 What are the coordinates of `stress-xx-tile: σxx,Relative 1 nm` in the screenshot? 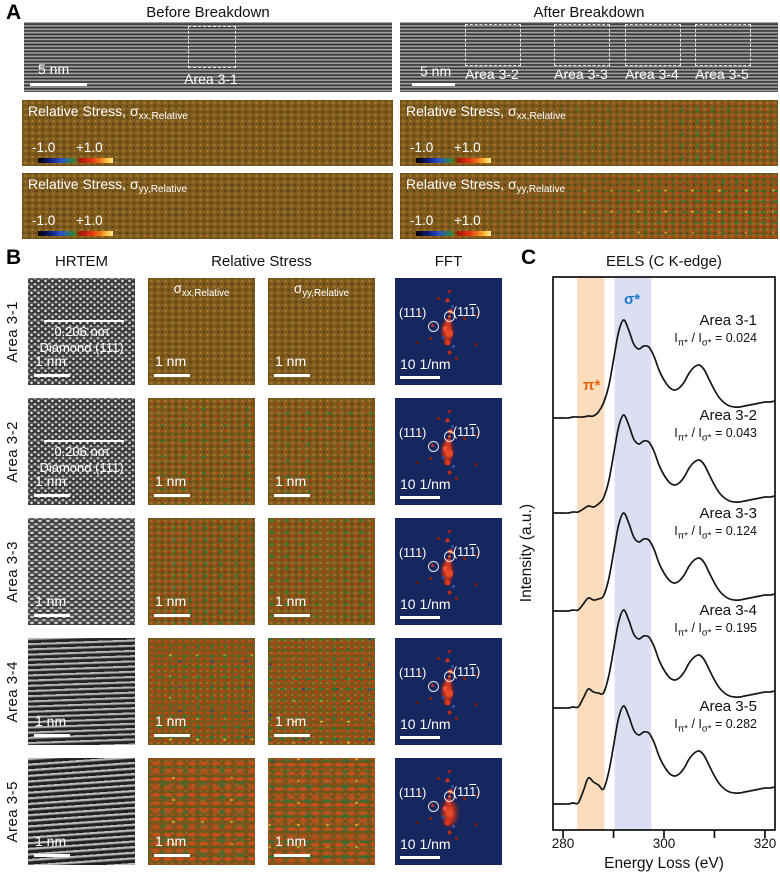 It's located at (201, 331).